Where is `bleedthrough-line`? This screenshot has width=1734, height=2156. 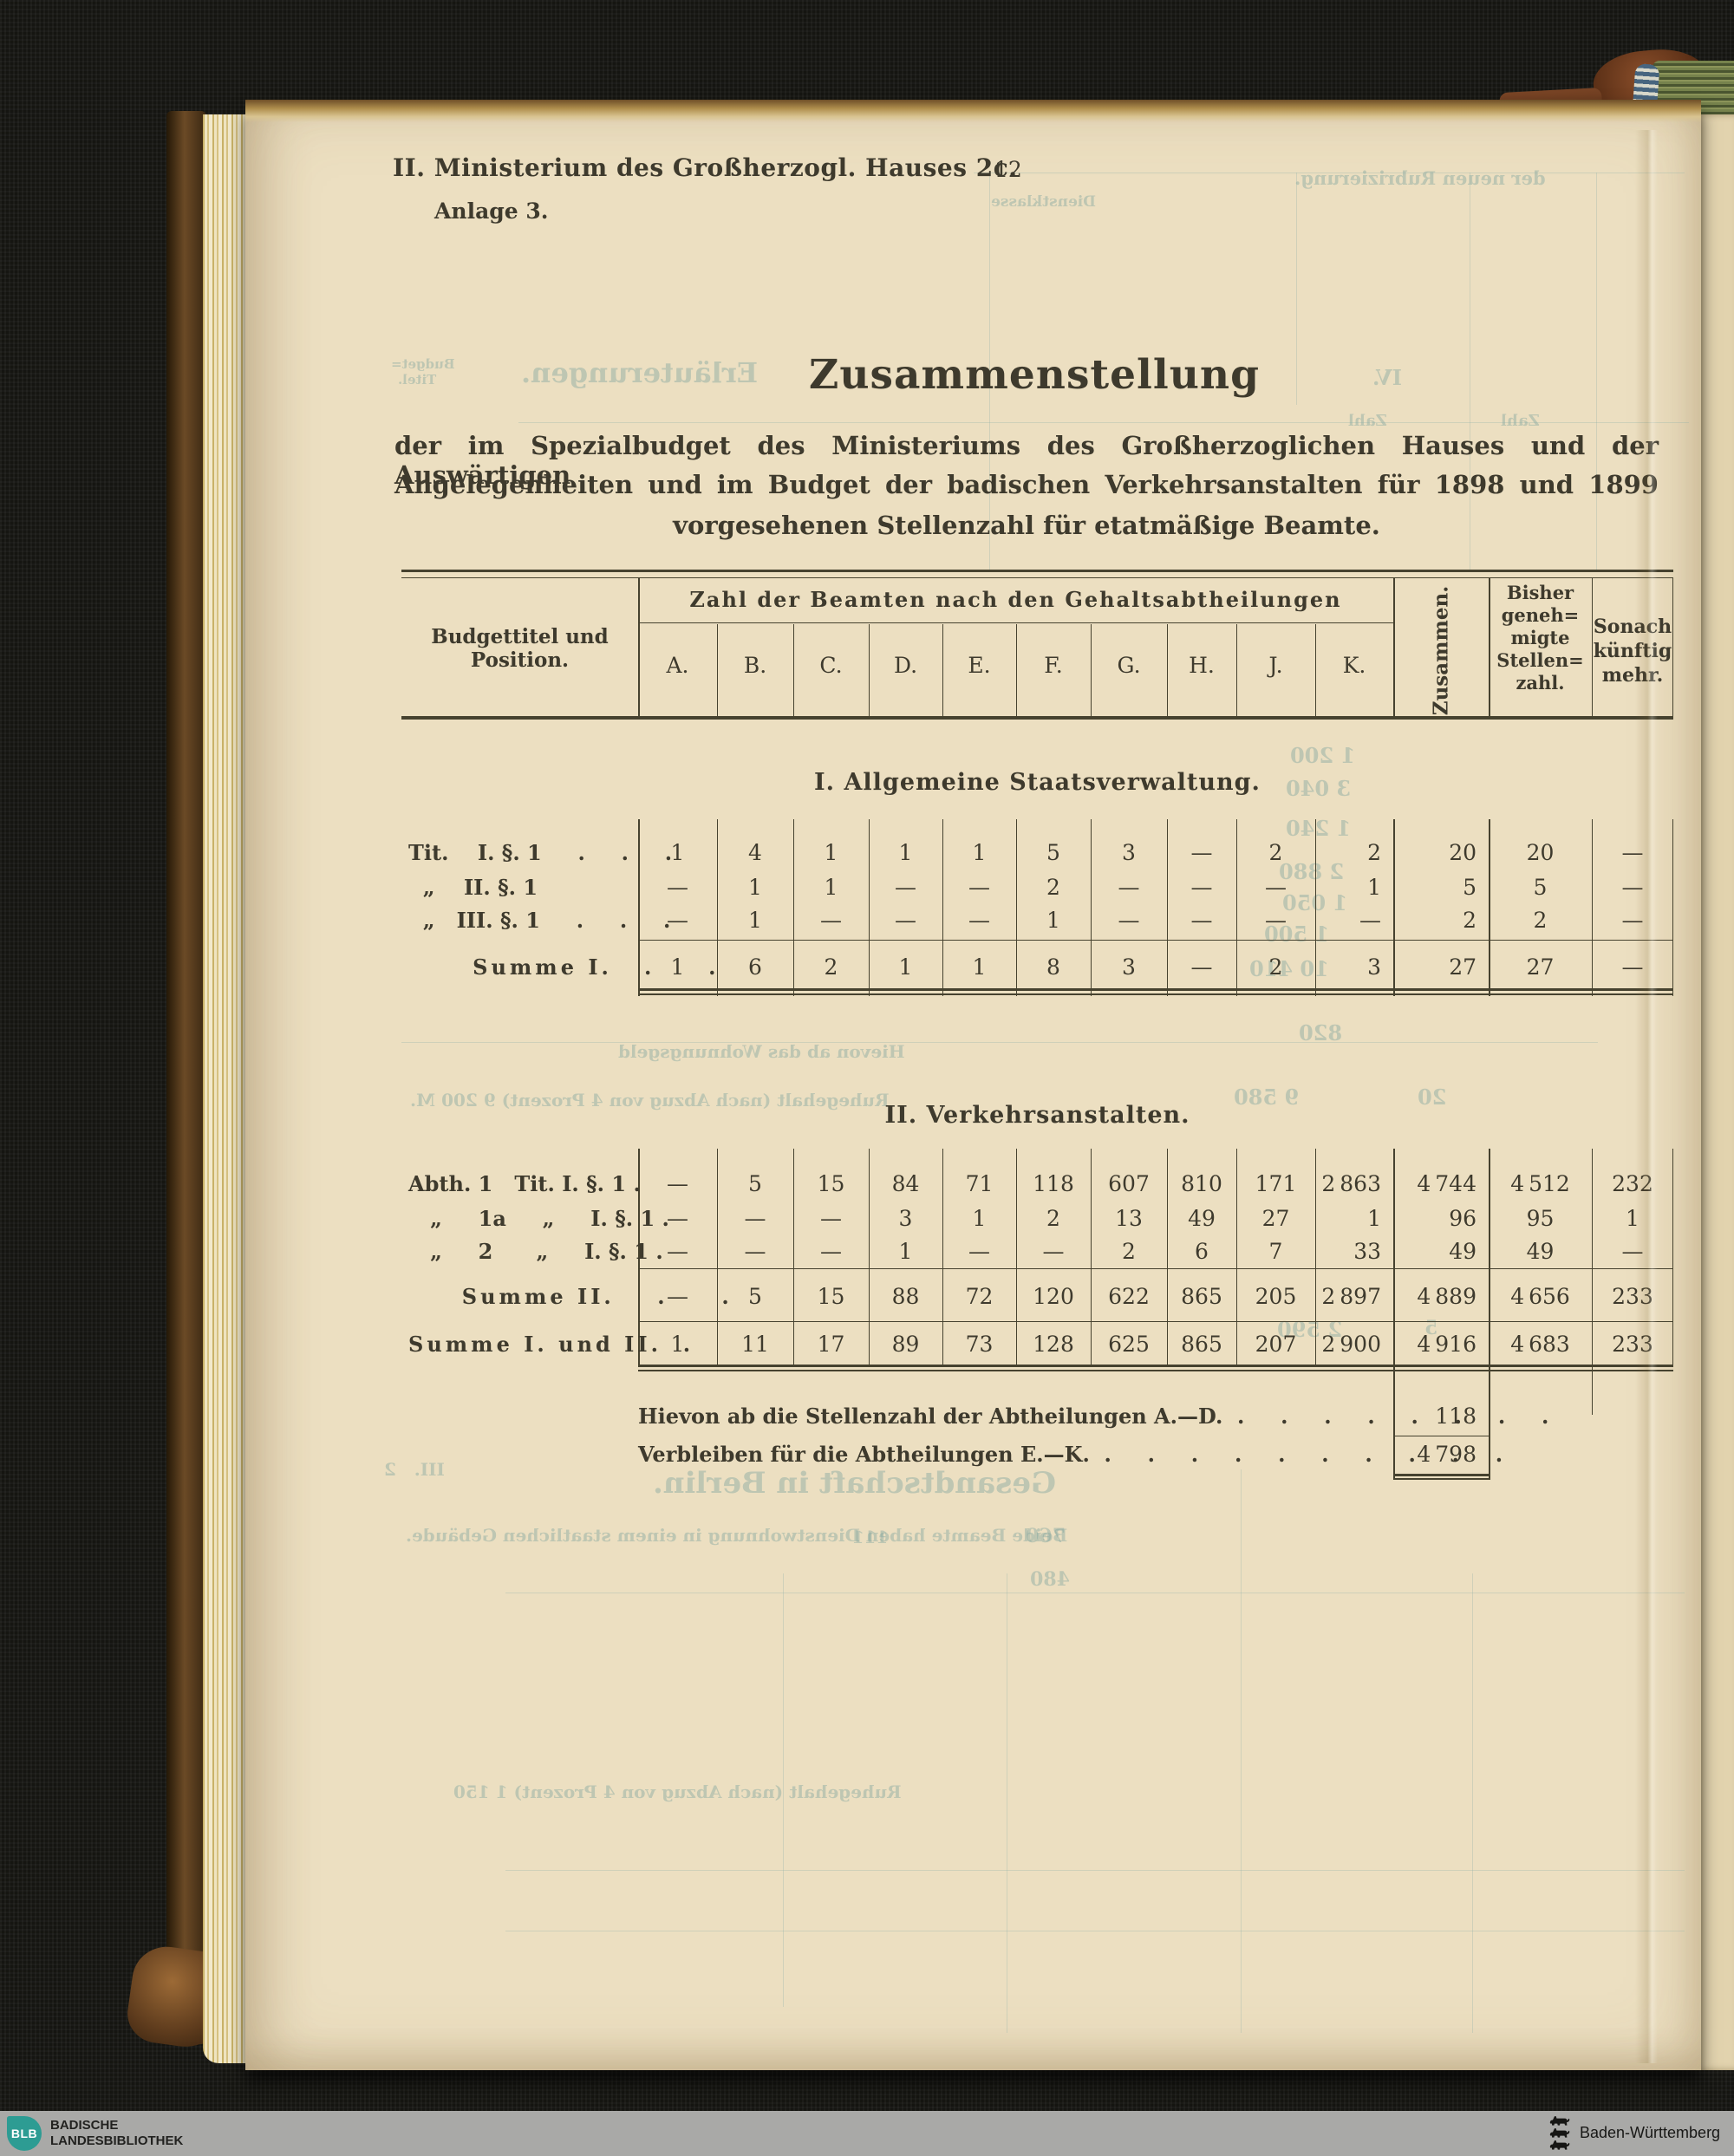 bleedthrough-line is located at coordinates (1596, 372).